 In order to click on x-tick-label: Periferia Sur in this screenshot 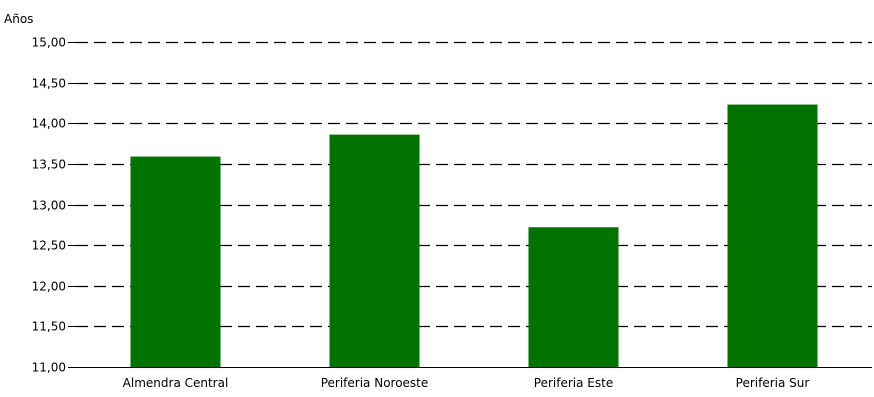, I will do `click(773, 383)`.